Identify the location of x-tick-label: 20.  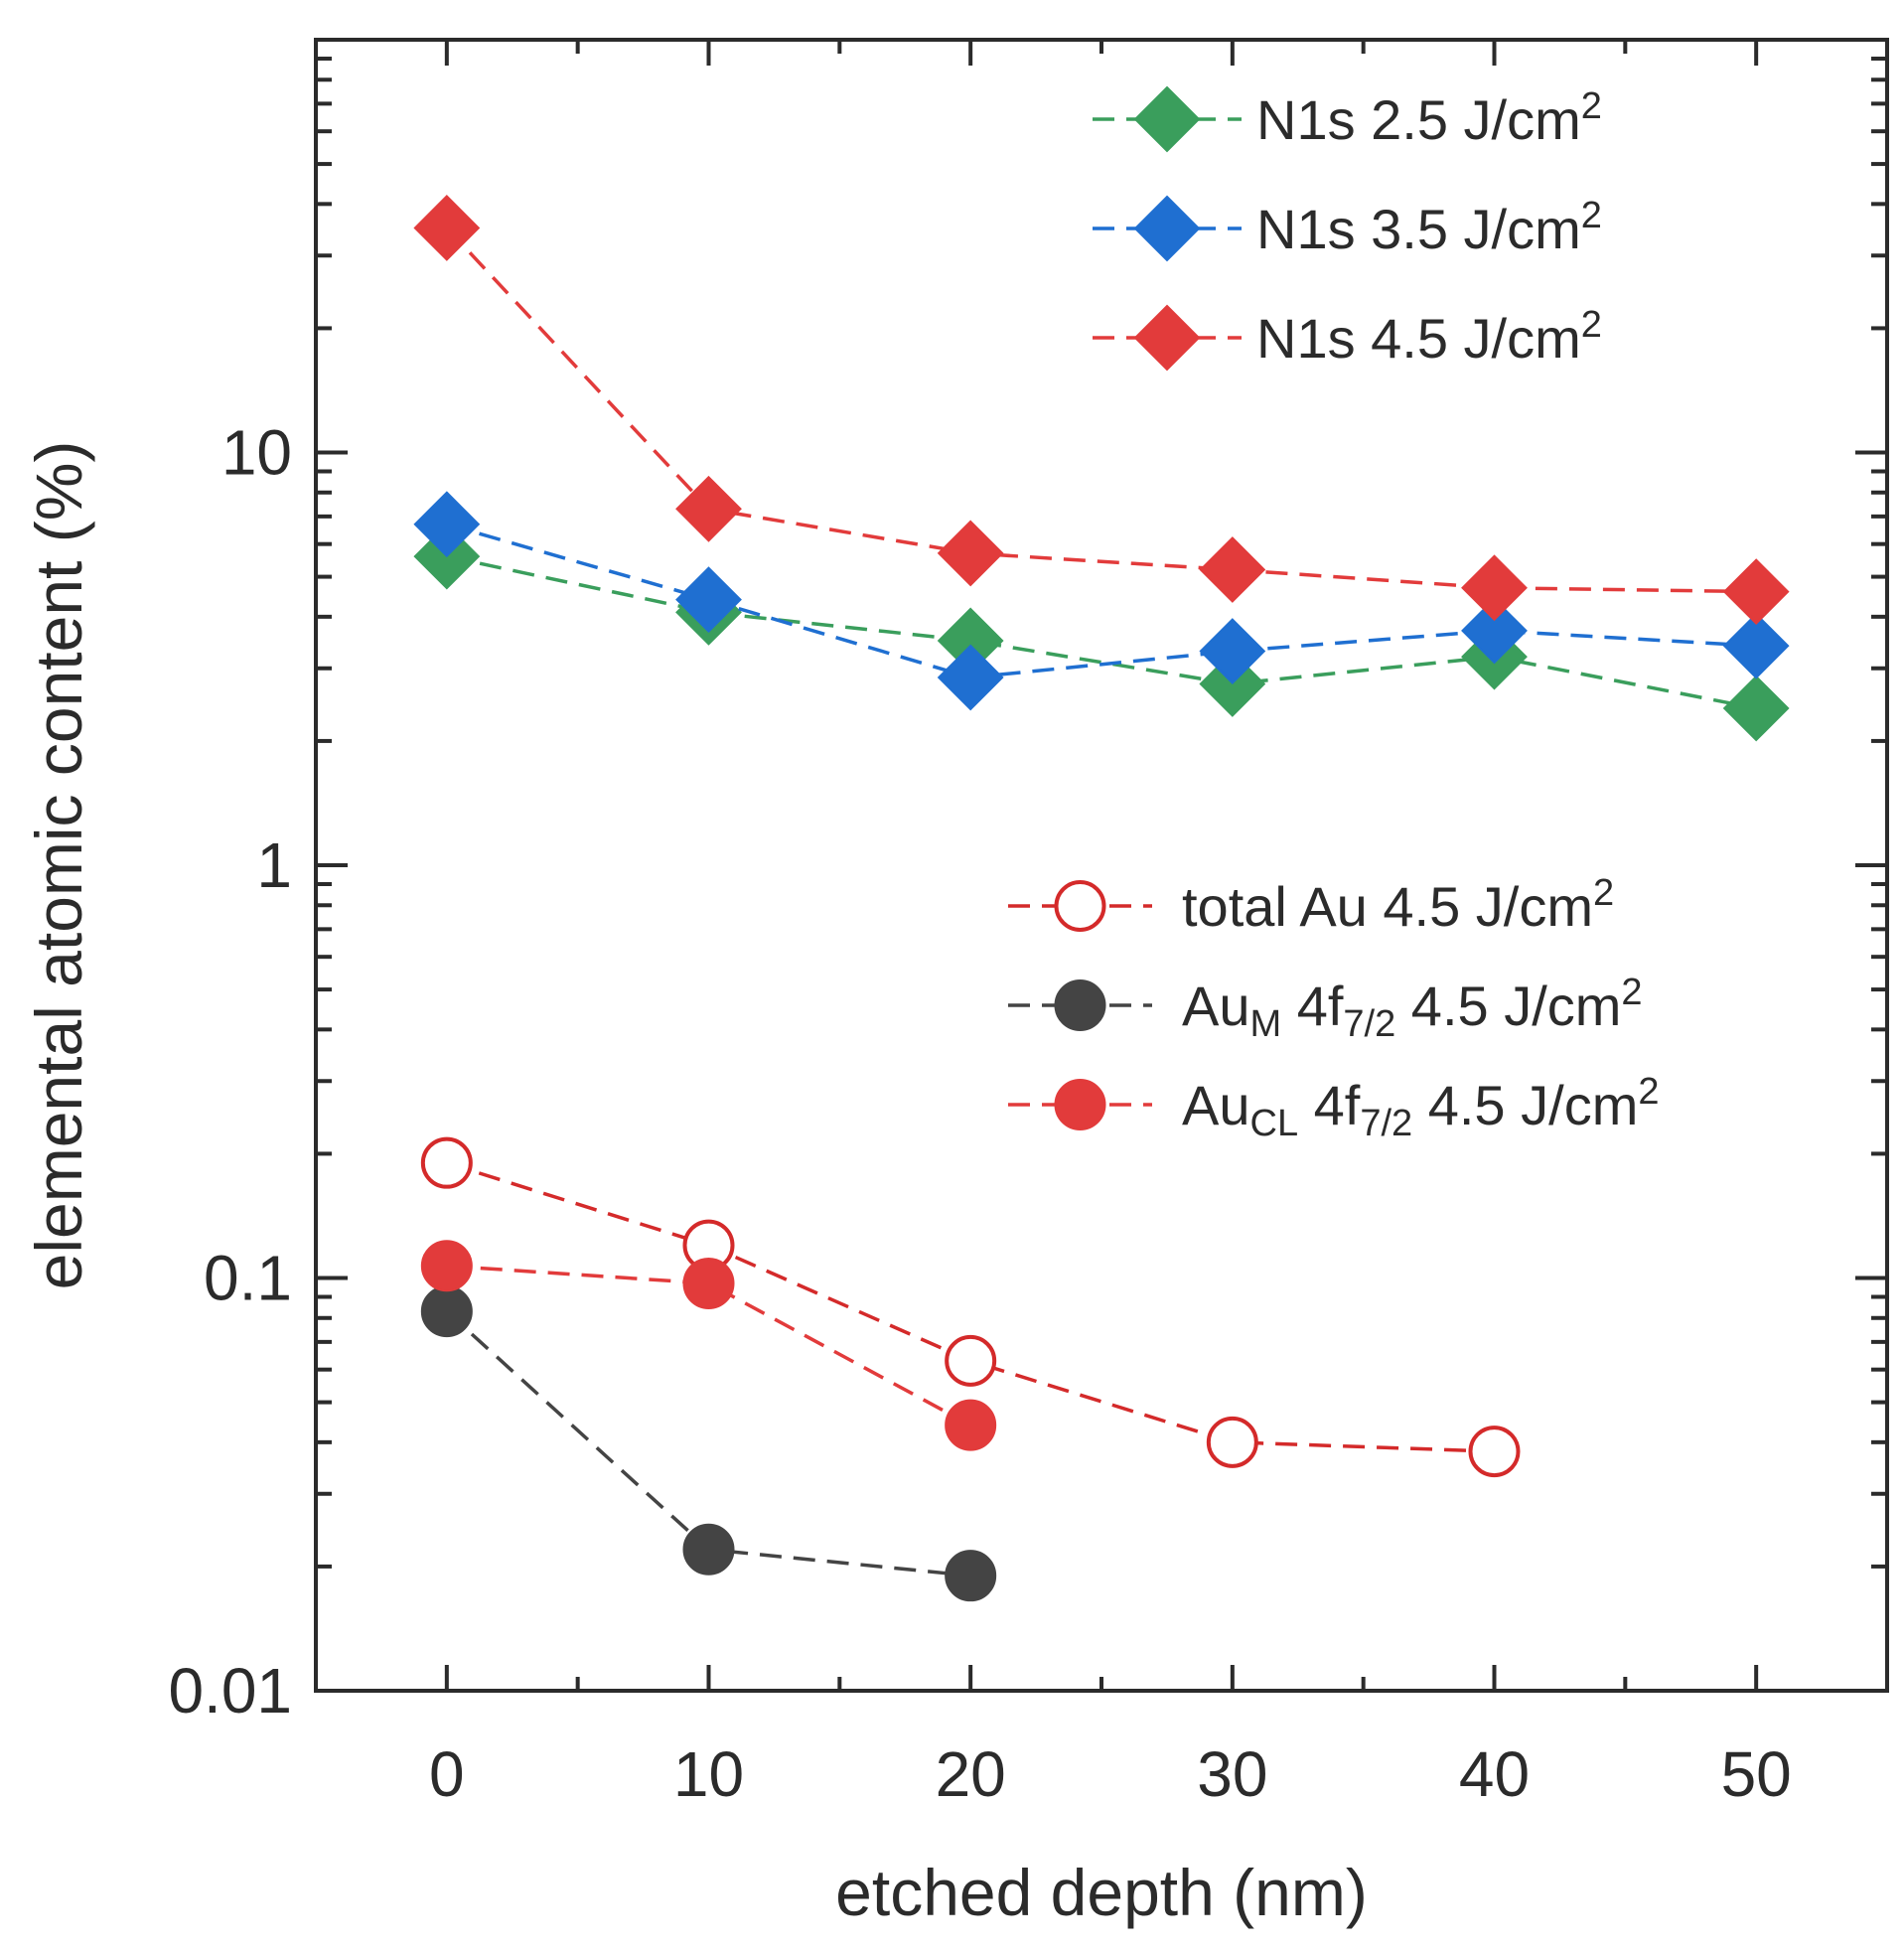
(971, 1774).